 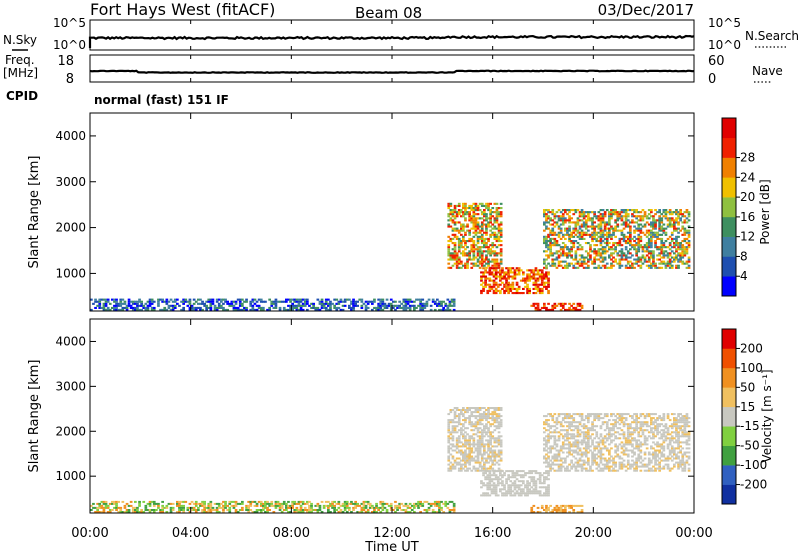 I want to click on nave-label: Nave, so click(x=767, y=71).